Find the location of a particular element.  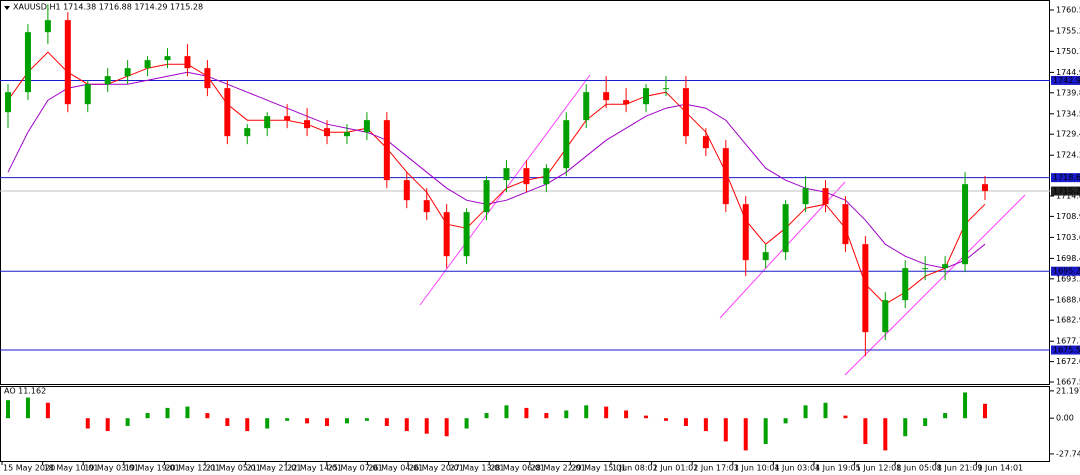

x-tick-label: 4 Jun 19:01 is located at coordinates (838, 468).